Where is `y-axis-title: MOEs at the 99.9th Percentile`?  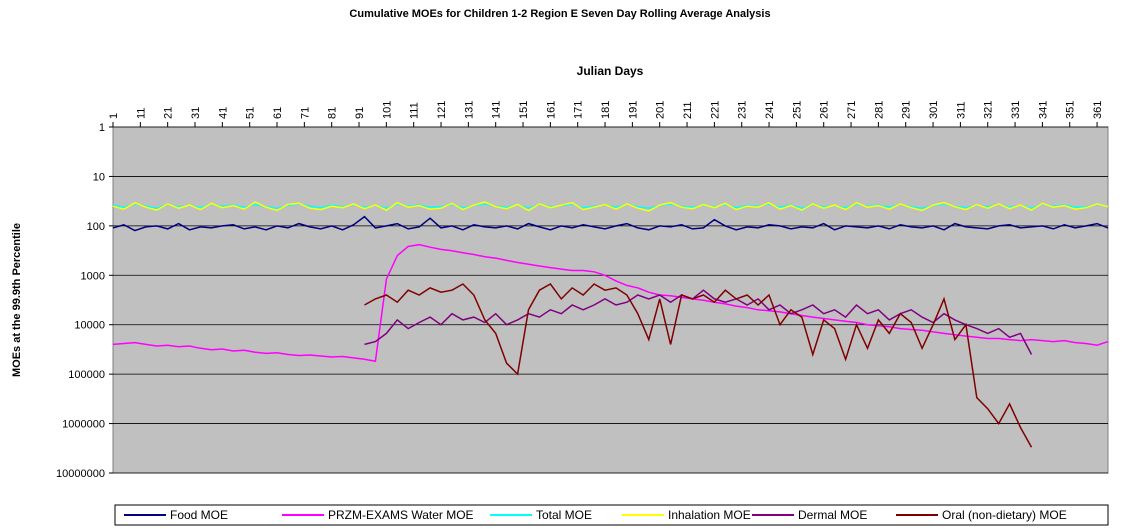 y-axis-title: MOEs at the 99.9th Percentile is located at coordinates (17, 300).